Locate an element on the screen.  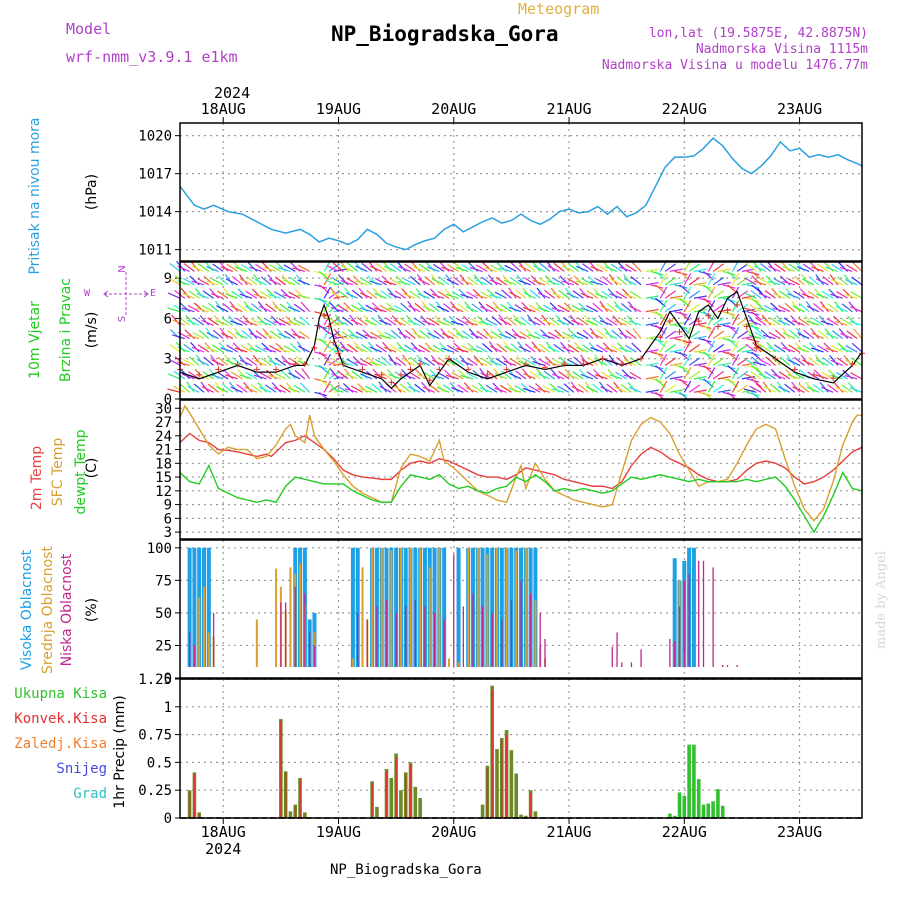
y-tick-label: 27 is located at coordinates (163, 423).